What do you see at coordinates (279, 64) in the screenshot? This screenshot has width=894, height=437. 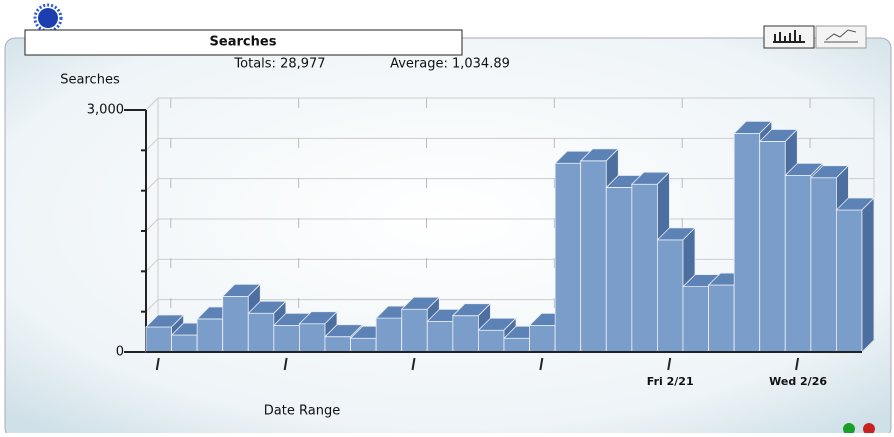 I see `totals: Totals: 28,977` at bounding box center [279, 64].